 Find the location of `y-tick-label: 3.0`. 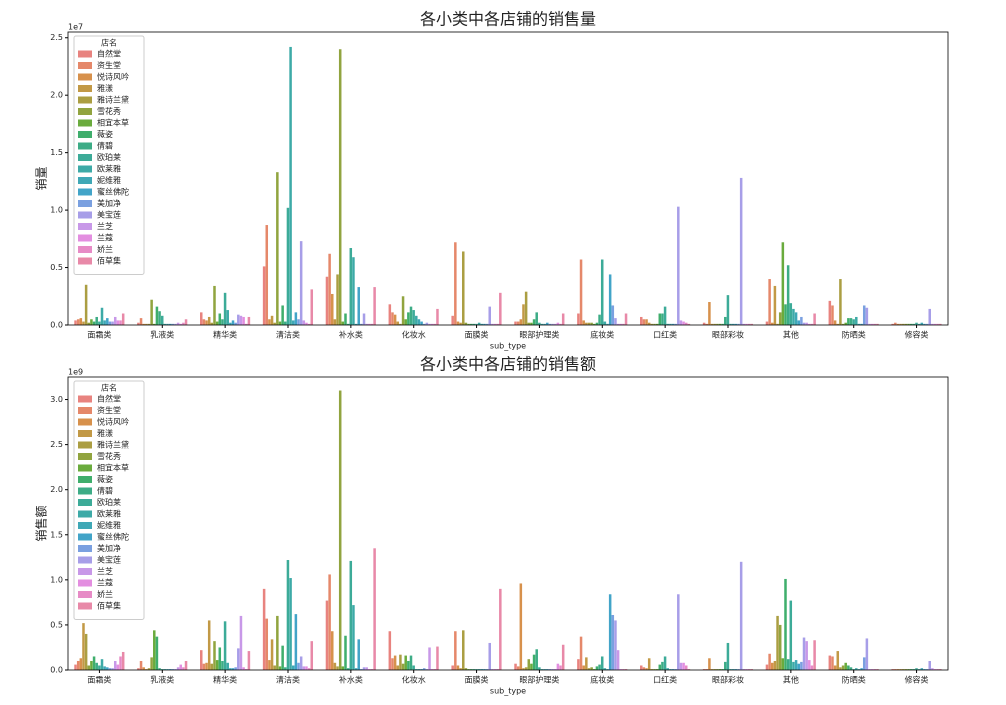

y-tick-label: 3.0 is located at coordinates (56, 399).